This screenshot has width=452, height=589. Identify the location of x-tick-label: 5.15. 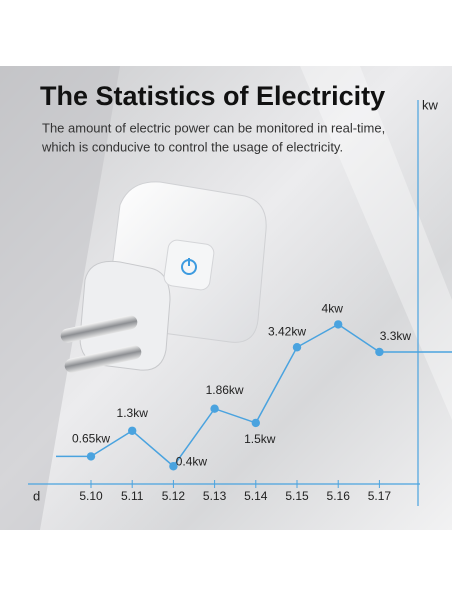
(297, 496).